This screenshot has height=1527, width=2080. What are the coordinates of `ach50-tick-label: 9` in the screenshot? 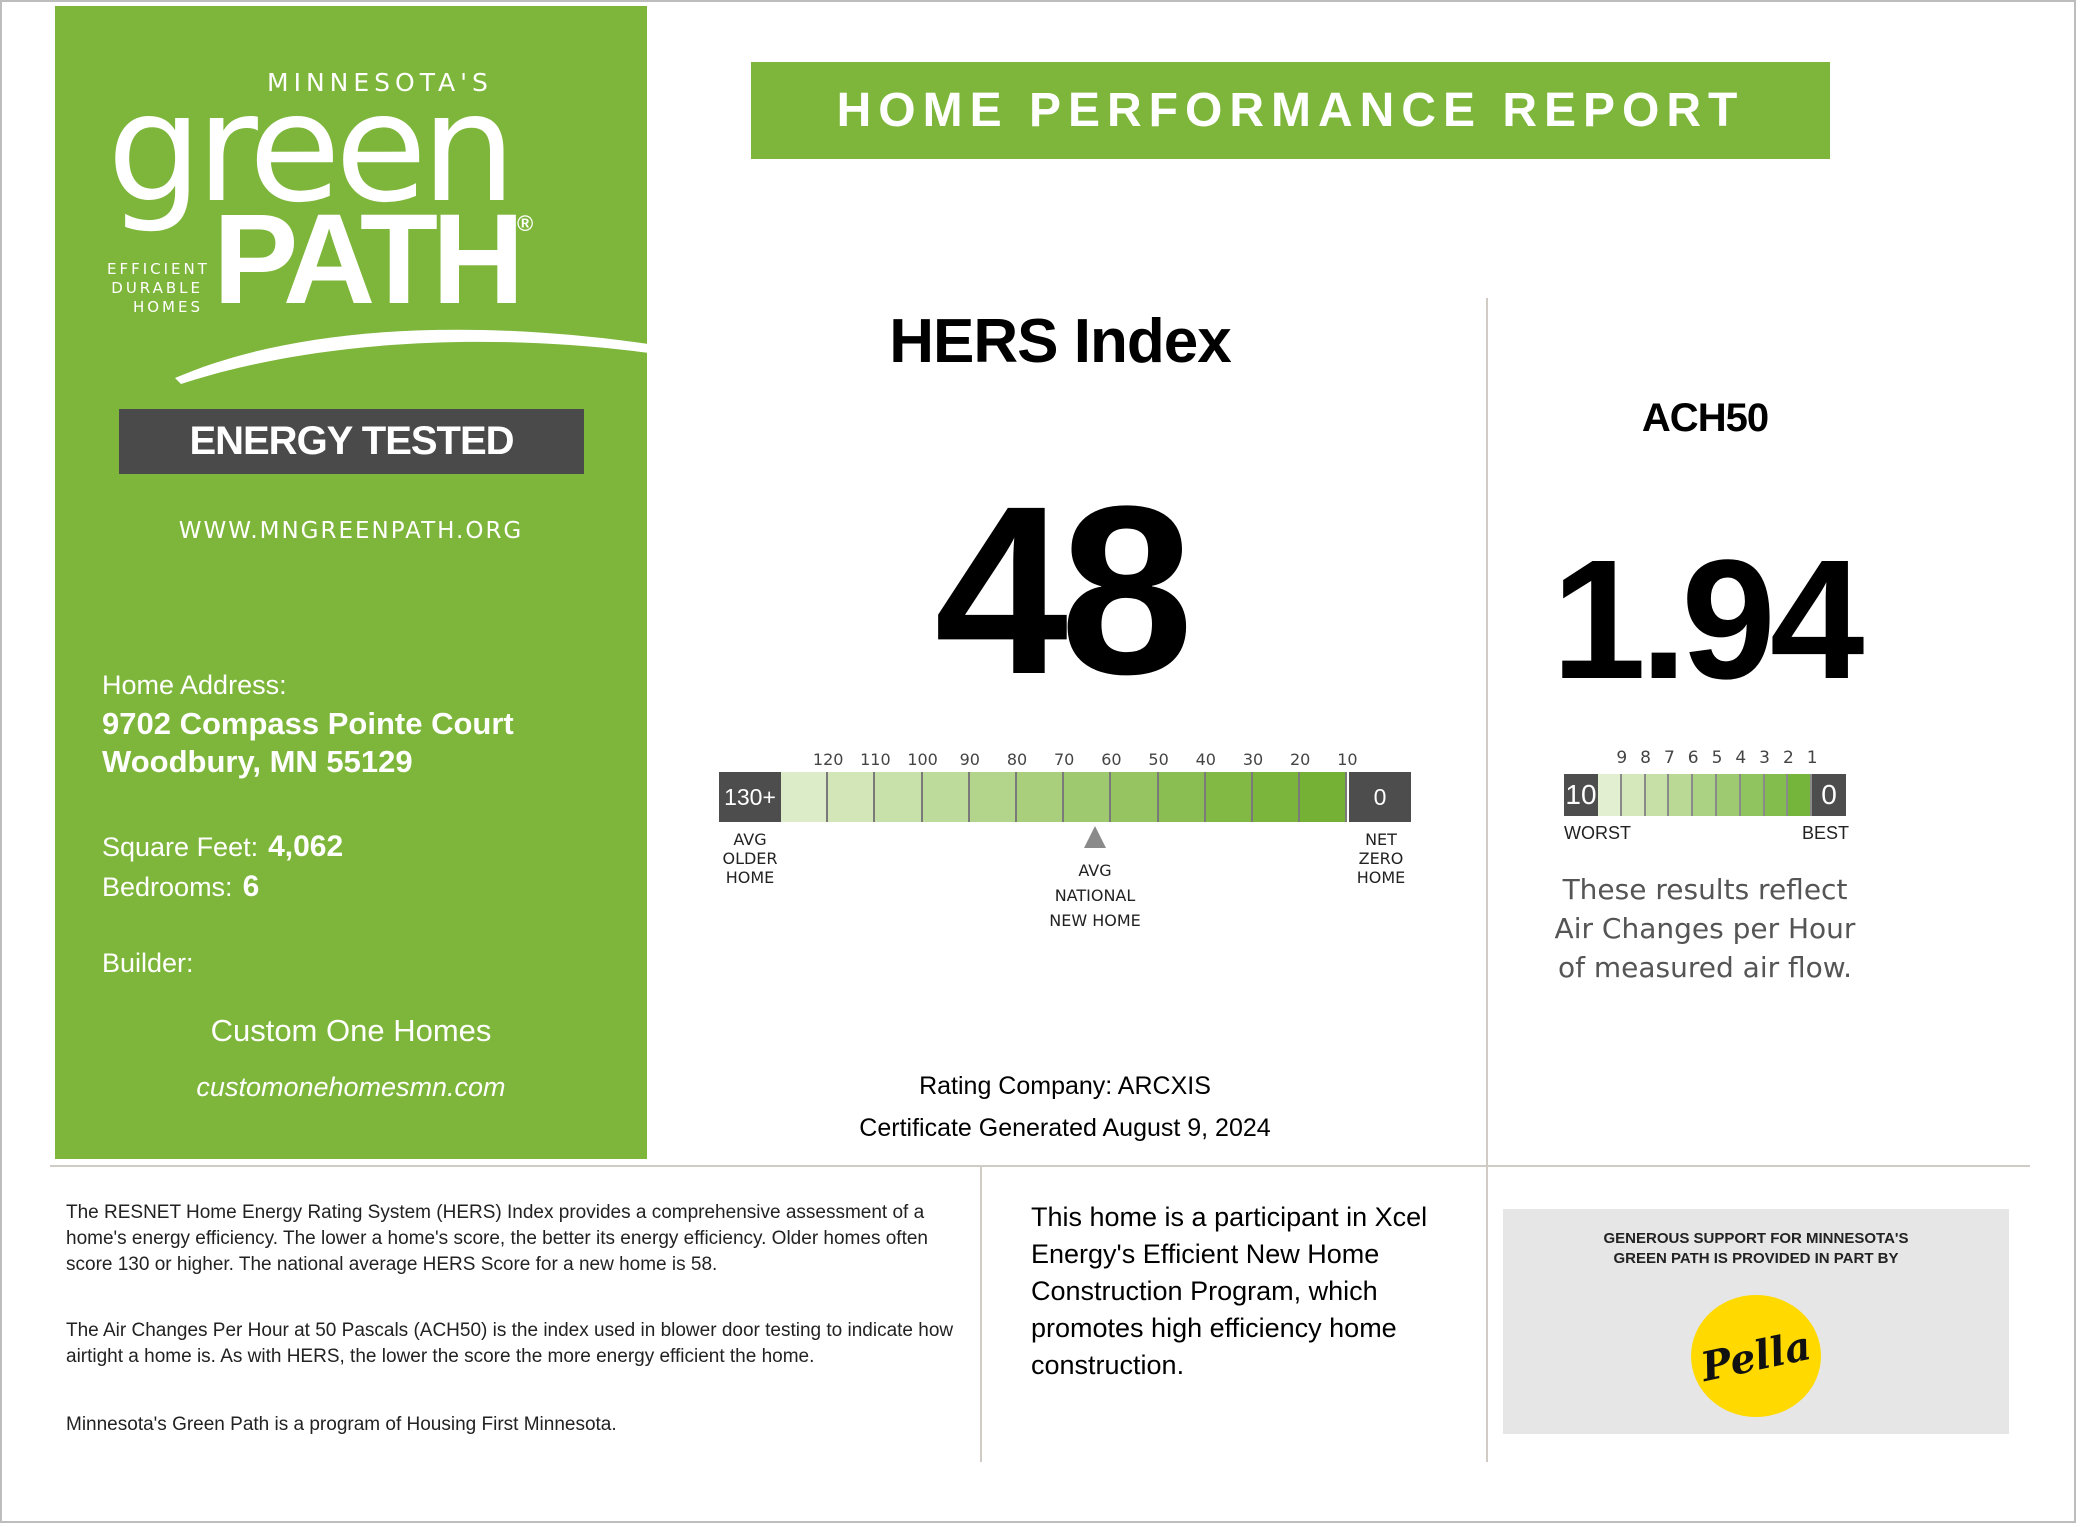 It's located at (1622, 758).